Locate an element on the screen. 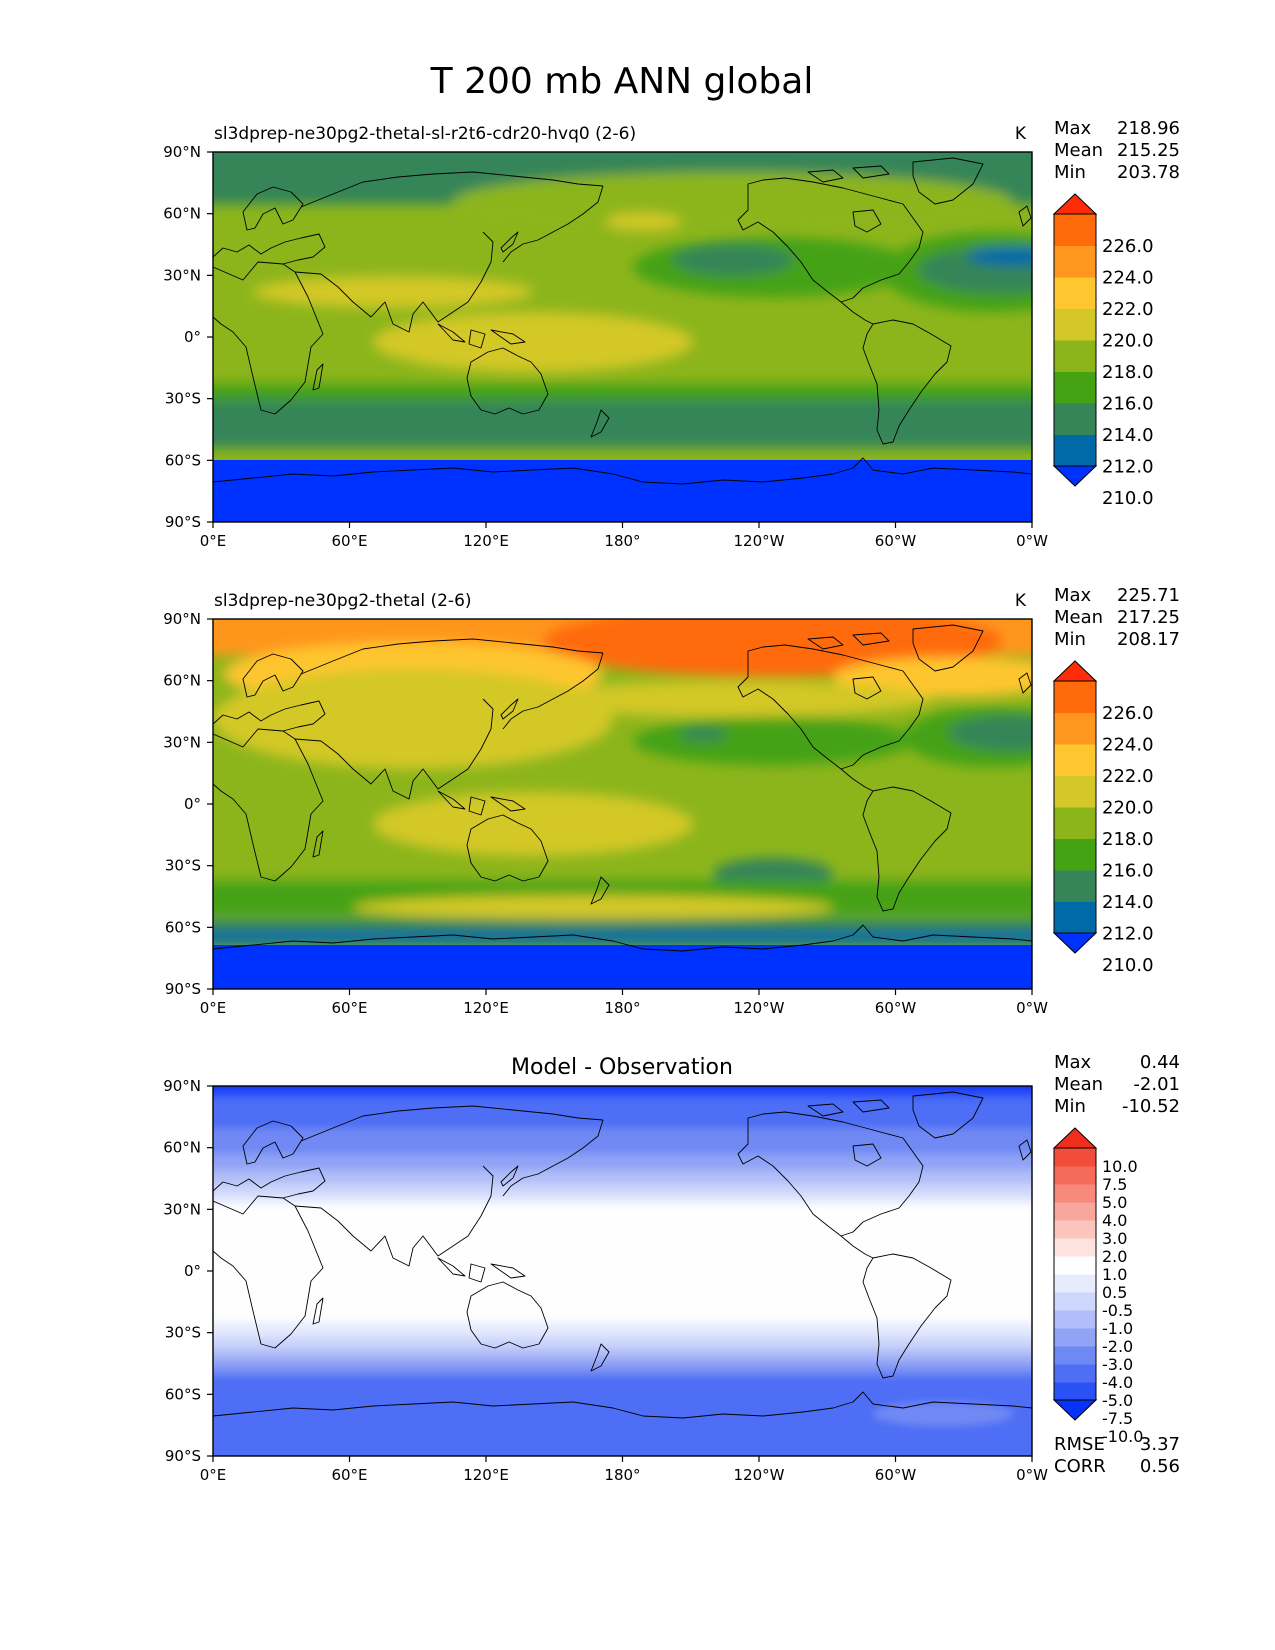 Image resolution: width=1275 pixels, height=1650 pixels. colorbar-label: 212.0 is located at coordinates (1128, 933).